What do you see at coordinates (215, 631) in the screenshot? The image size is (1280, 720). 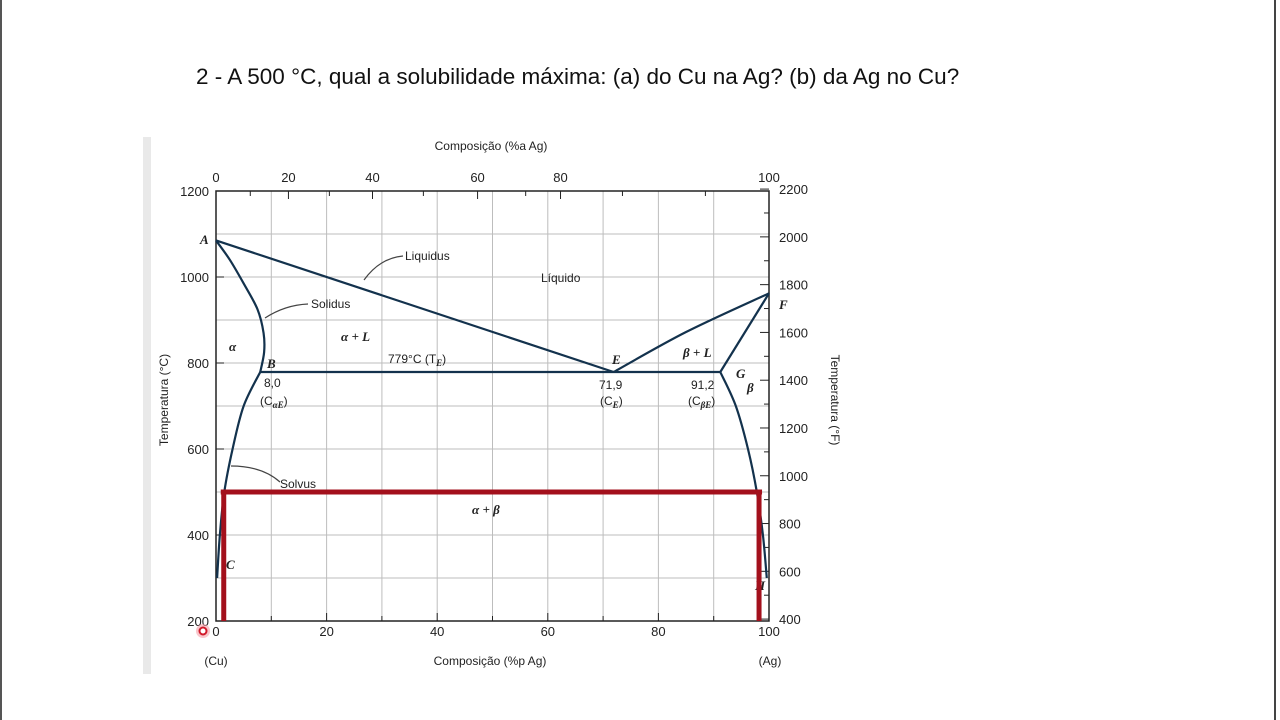 I see `bottom-tick-label: 0` at bounding box center [215, 631].